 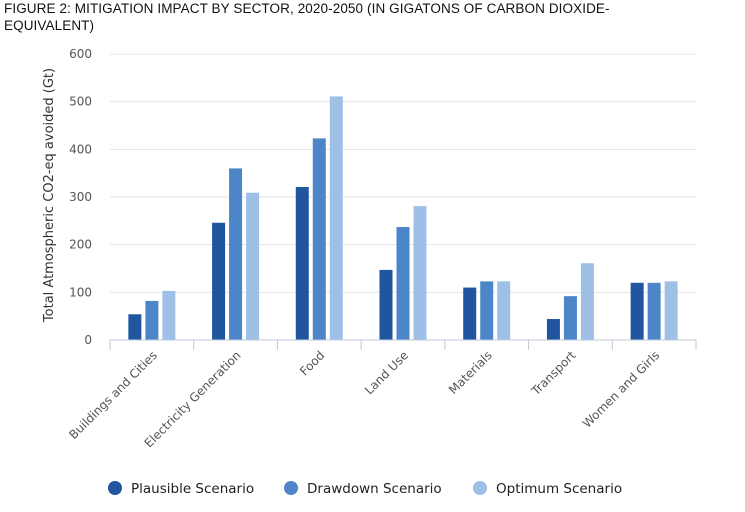 I want to click on y-axis-label: Total Atmospheric CO2-eq avoided (Gt), so click(x=49, y=195).